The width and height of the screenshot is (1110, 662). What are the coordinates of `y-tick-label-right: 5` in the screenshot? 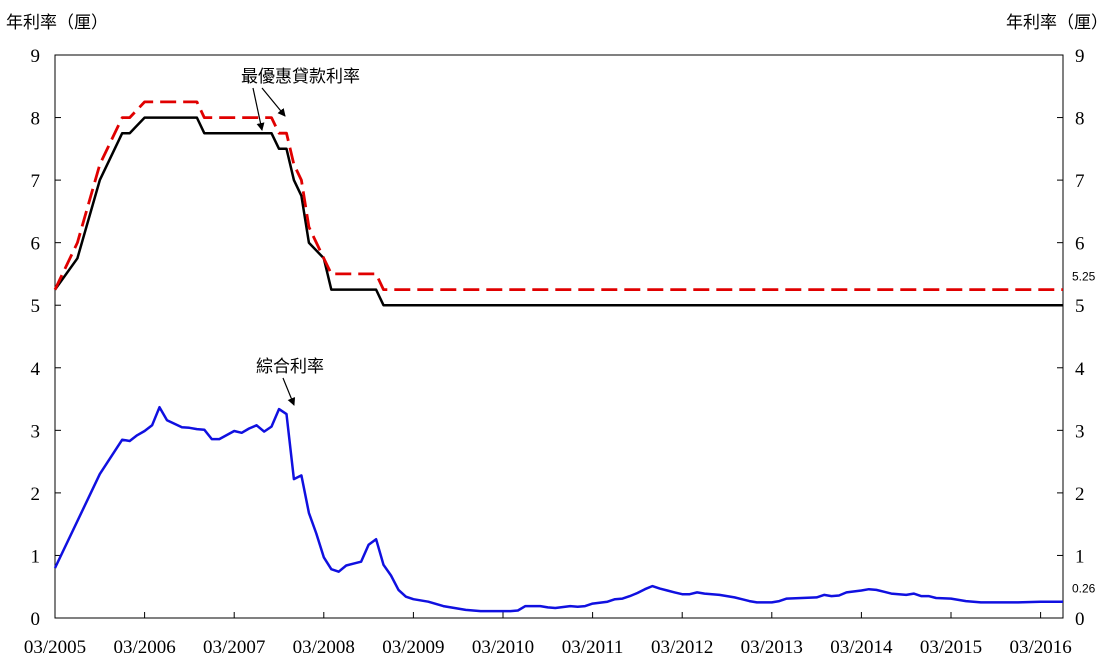 It's located at (1080, 306).